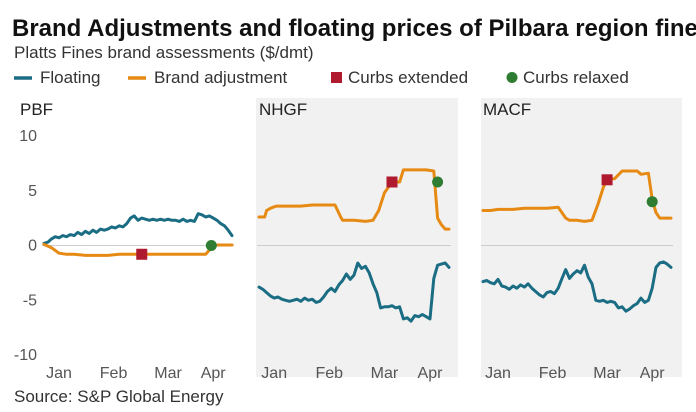 Image resolution: width=696 pixels, height=412 pixels. What do you see at coordinates (32, 191) in the screenshot?
I see `y-tick-label: 5` at bounding box center [32, 191].